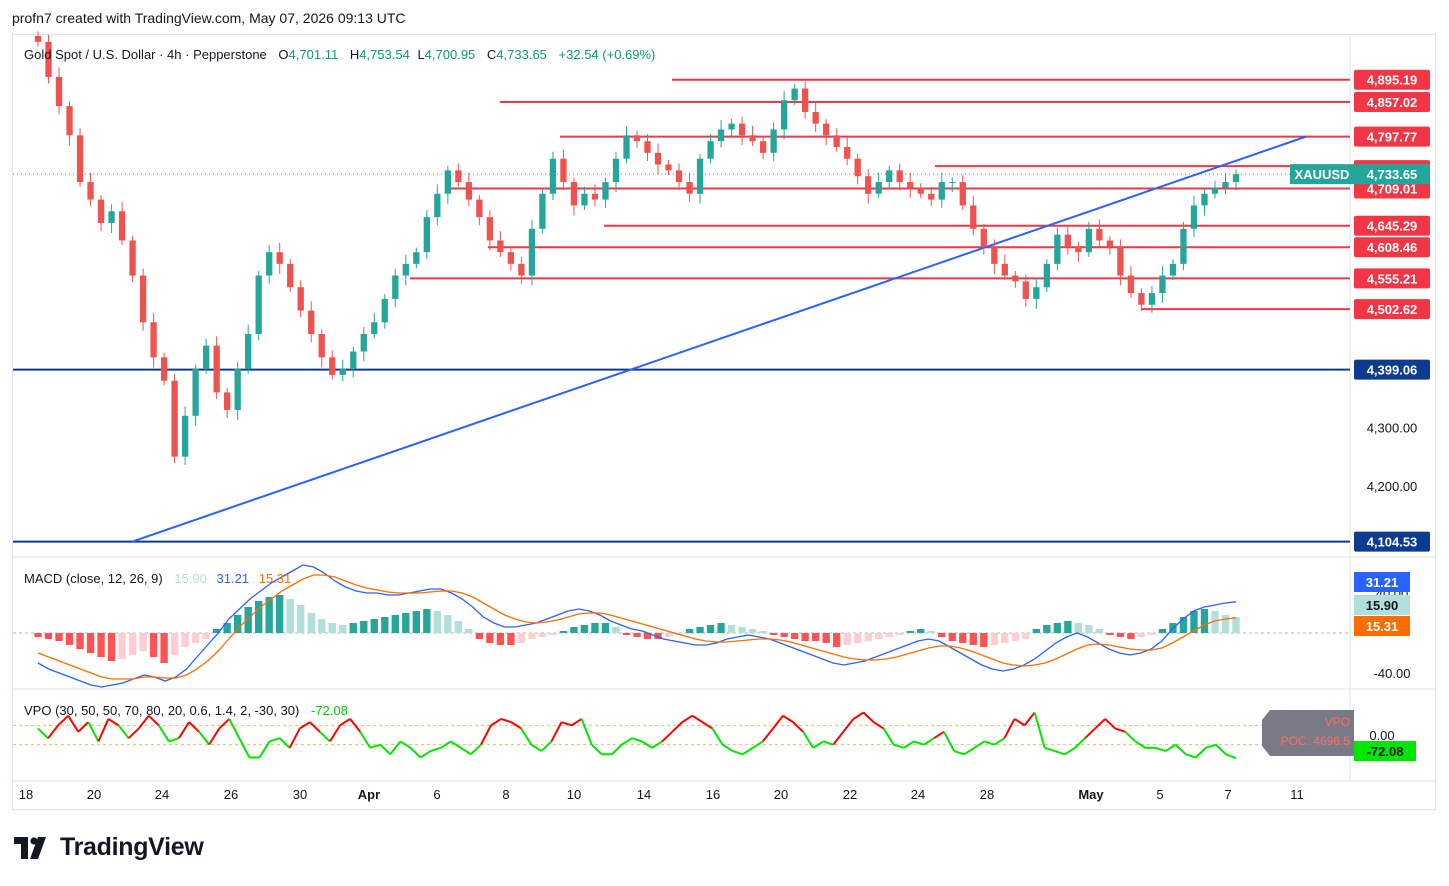  Describe the element at coordinates (574, 794) in the screenshot. I see `time-tick: 10` at that location.